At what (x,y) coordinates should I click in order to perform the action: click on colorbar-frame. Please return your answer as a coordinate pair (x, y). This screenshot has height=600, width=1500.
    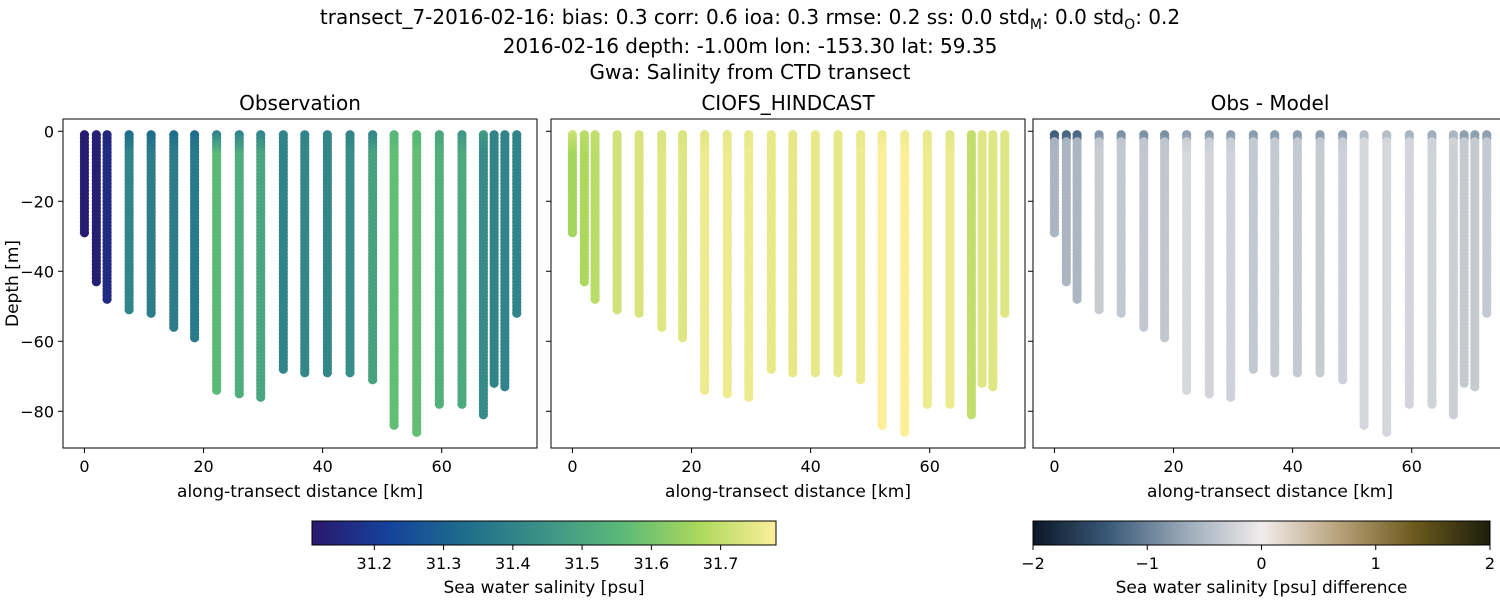
    Looking at the image, I should click on (544, 533).